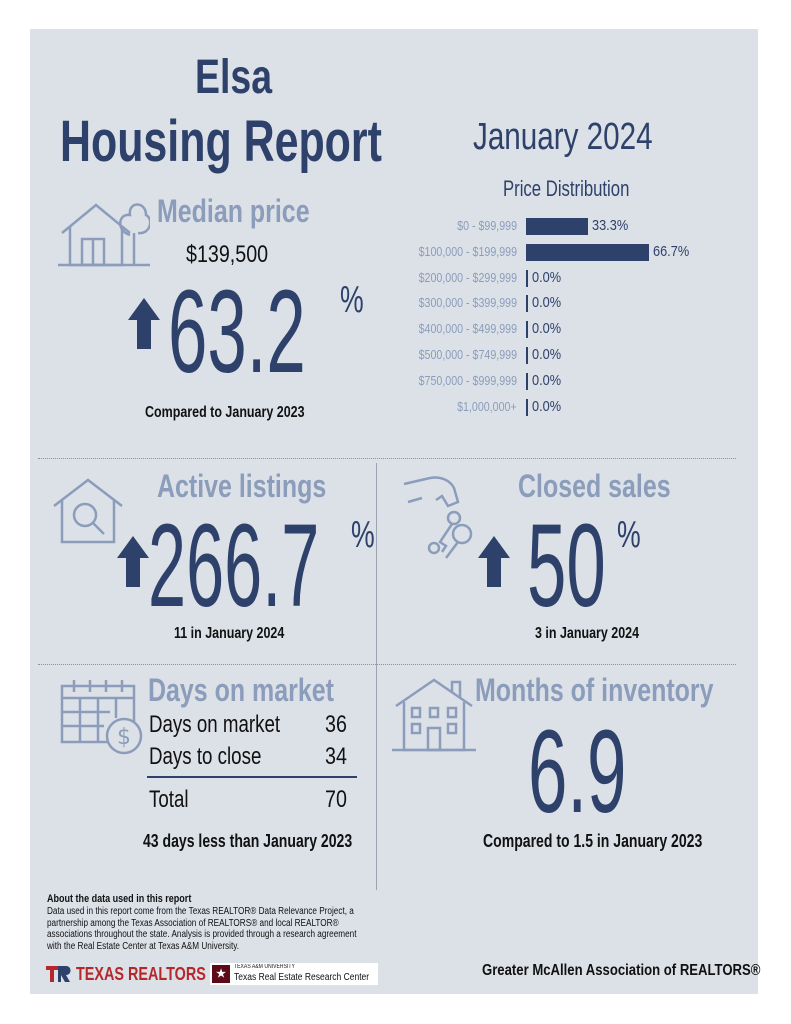 This screenshot has height=1024, width=791. I want to click on price-bar-label: $200,000 - $299,999, so click(467, 277).